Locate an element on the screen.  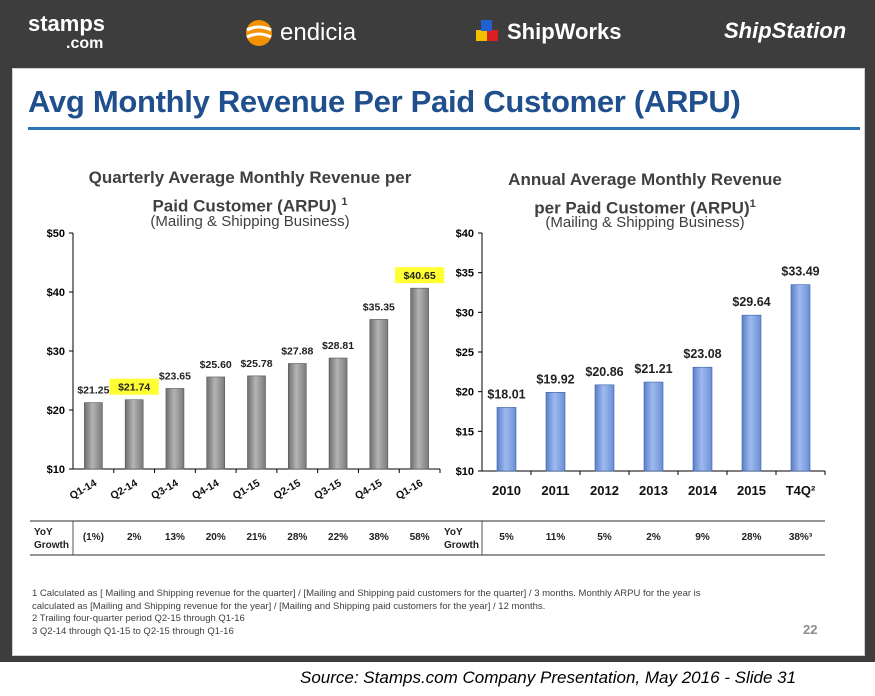
annual-yoy-value: 2% is located at coordinates (653, 537).